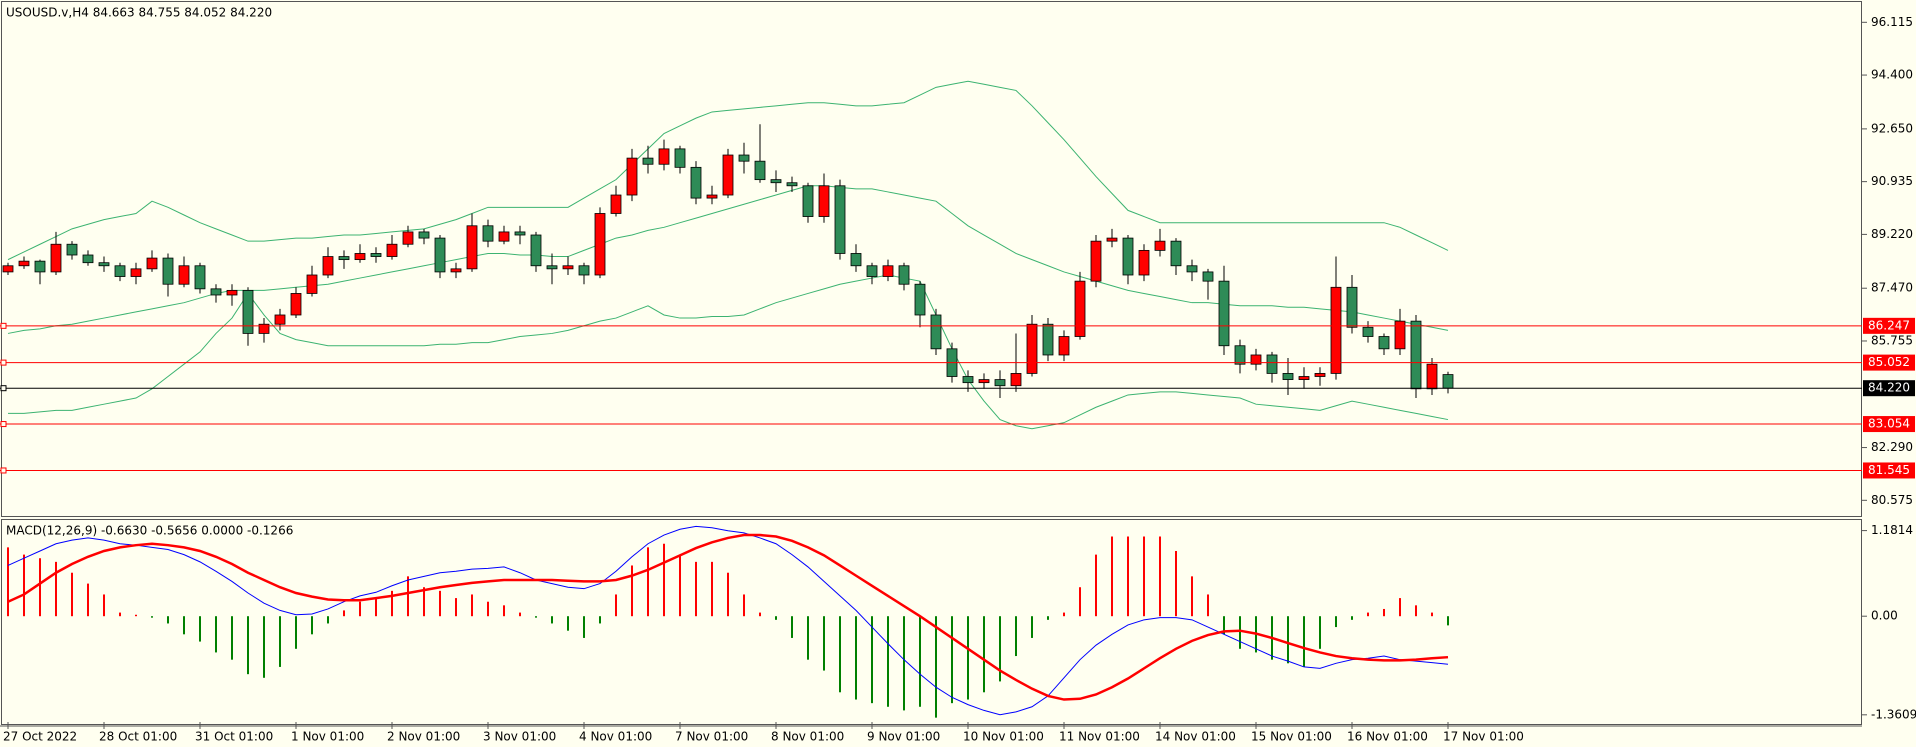 The height and width of the screenshot is (747, 1916). What do you see at coordinates (40, 737) in the screenshot?
I see `x-tick-label: 27 Oct 2022` at bounding box center [40, 737].